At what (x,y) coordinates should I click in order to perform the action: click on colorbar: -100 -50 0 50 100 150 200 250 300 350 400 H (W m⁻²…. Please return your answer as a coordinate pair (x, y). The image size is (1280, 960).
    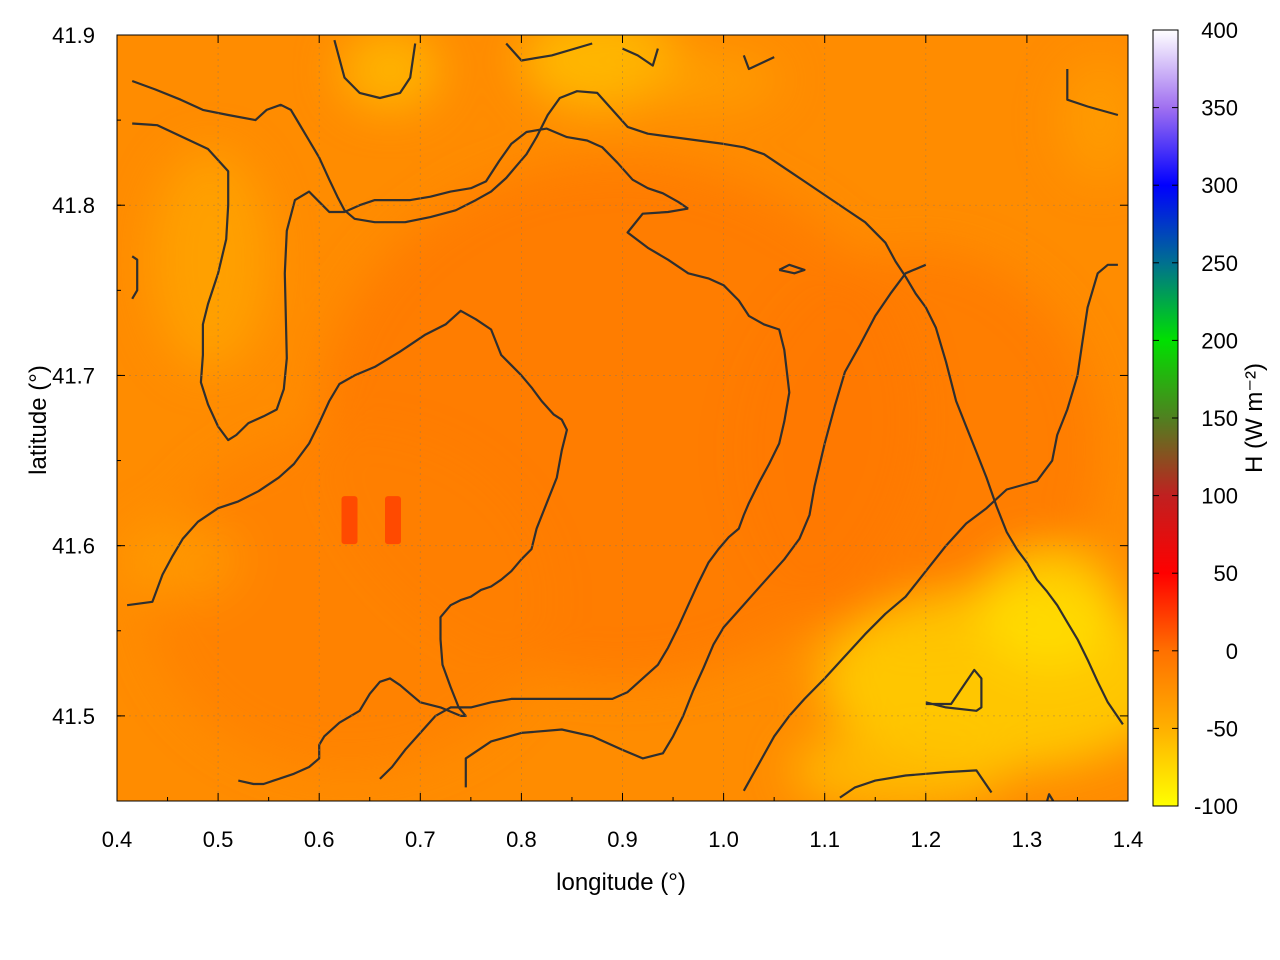
    Looking at the image, I should click on (1210, 418).